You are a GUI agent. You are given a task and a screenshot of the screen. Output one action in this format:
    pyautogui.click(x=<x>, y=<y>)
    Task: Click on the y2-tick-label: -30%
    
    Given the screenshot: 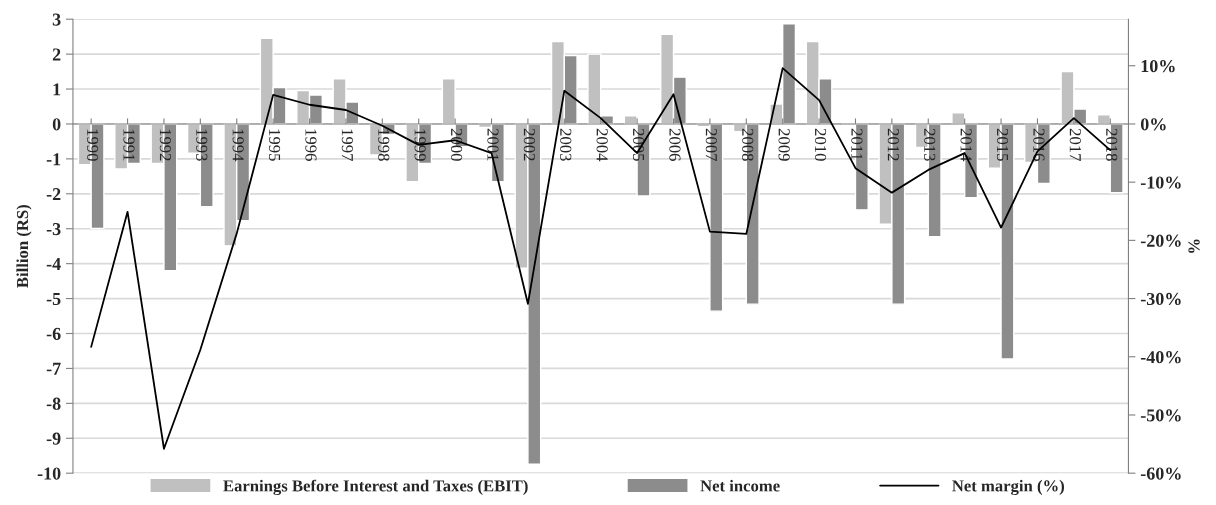 What is the action you would take?
    pyautogui.click(x=1160, y=299)
    